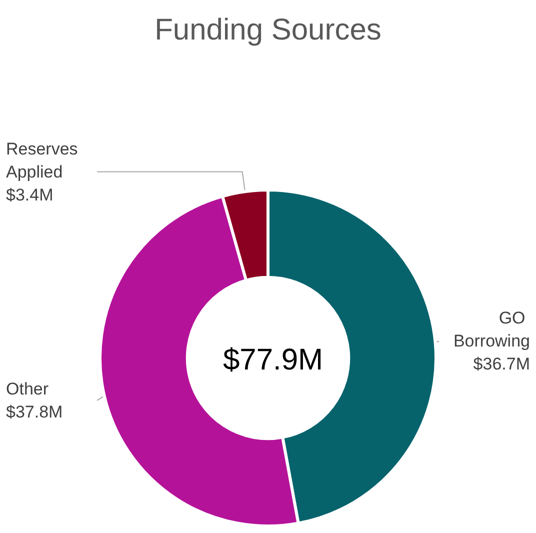 This screenshot has height=533, width=536. Describe the element at coordinates (44, 160) in the screenshot. I see `slice-label: Reserves Applied` at that location.